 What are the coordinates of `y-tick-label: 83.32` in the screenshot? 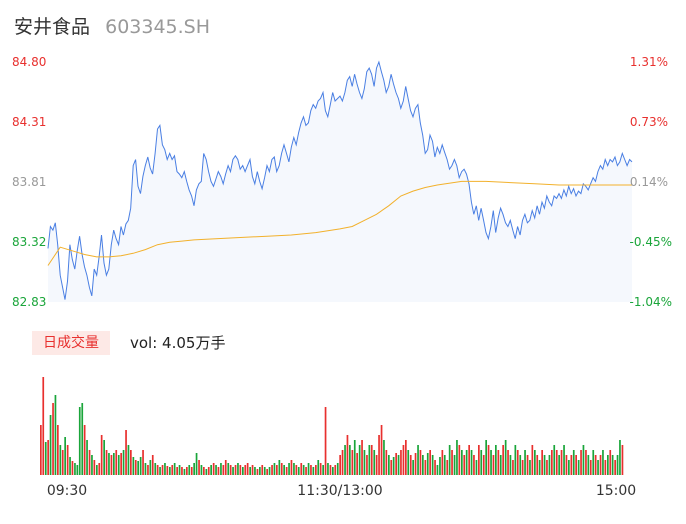 It's located at (29, 242).